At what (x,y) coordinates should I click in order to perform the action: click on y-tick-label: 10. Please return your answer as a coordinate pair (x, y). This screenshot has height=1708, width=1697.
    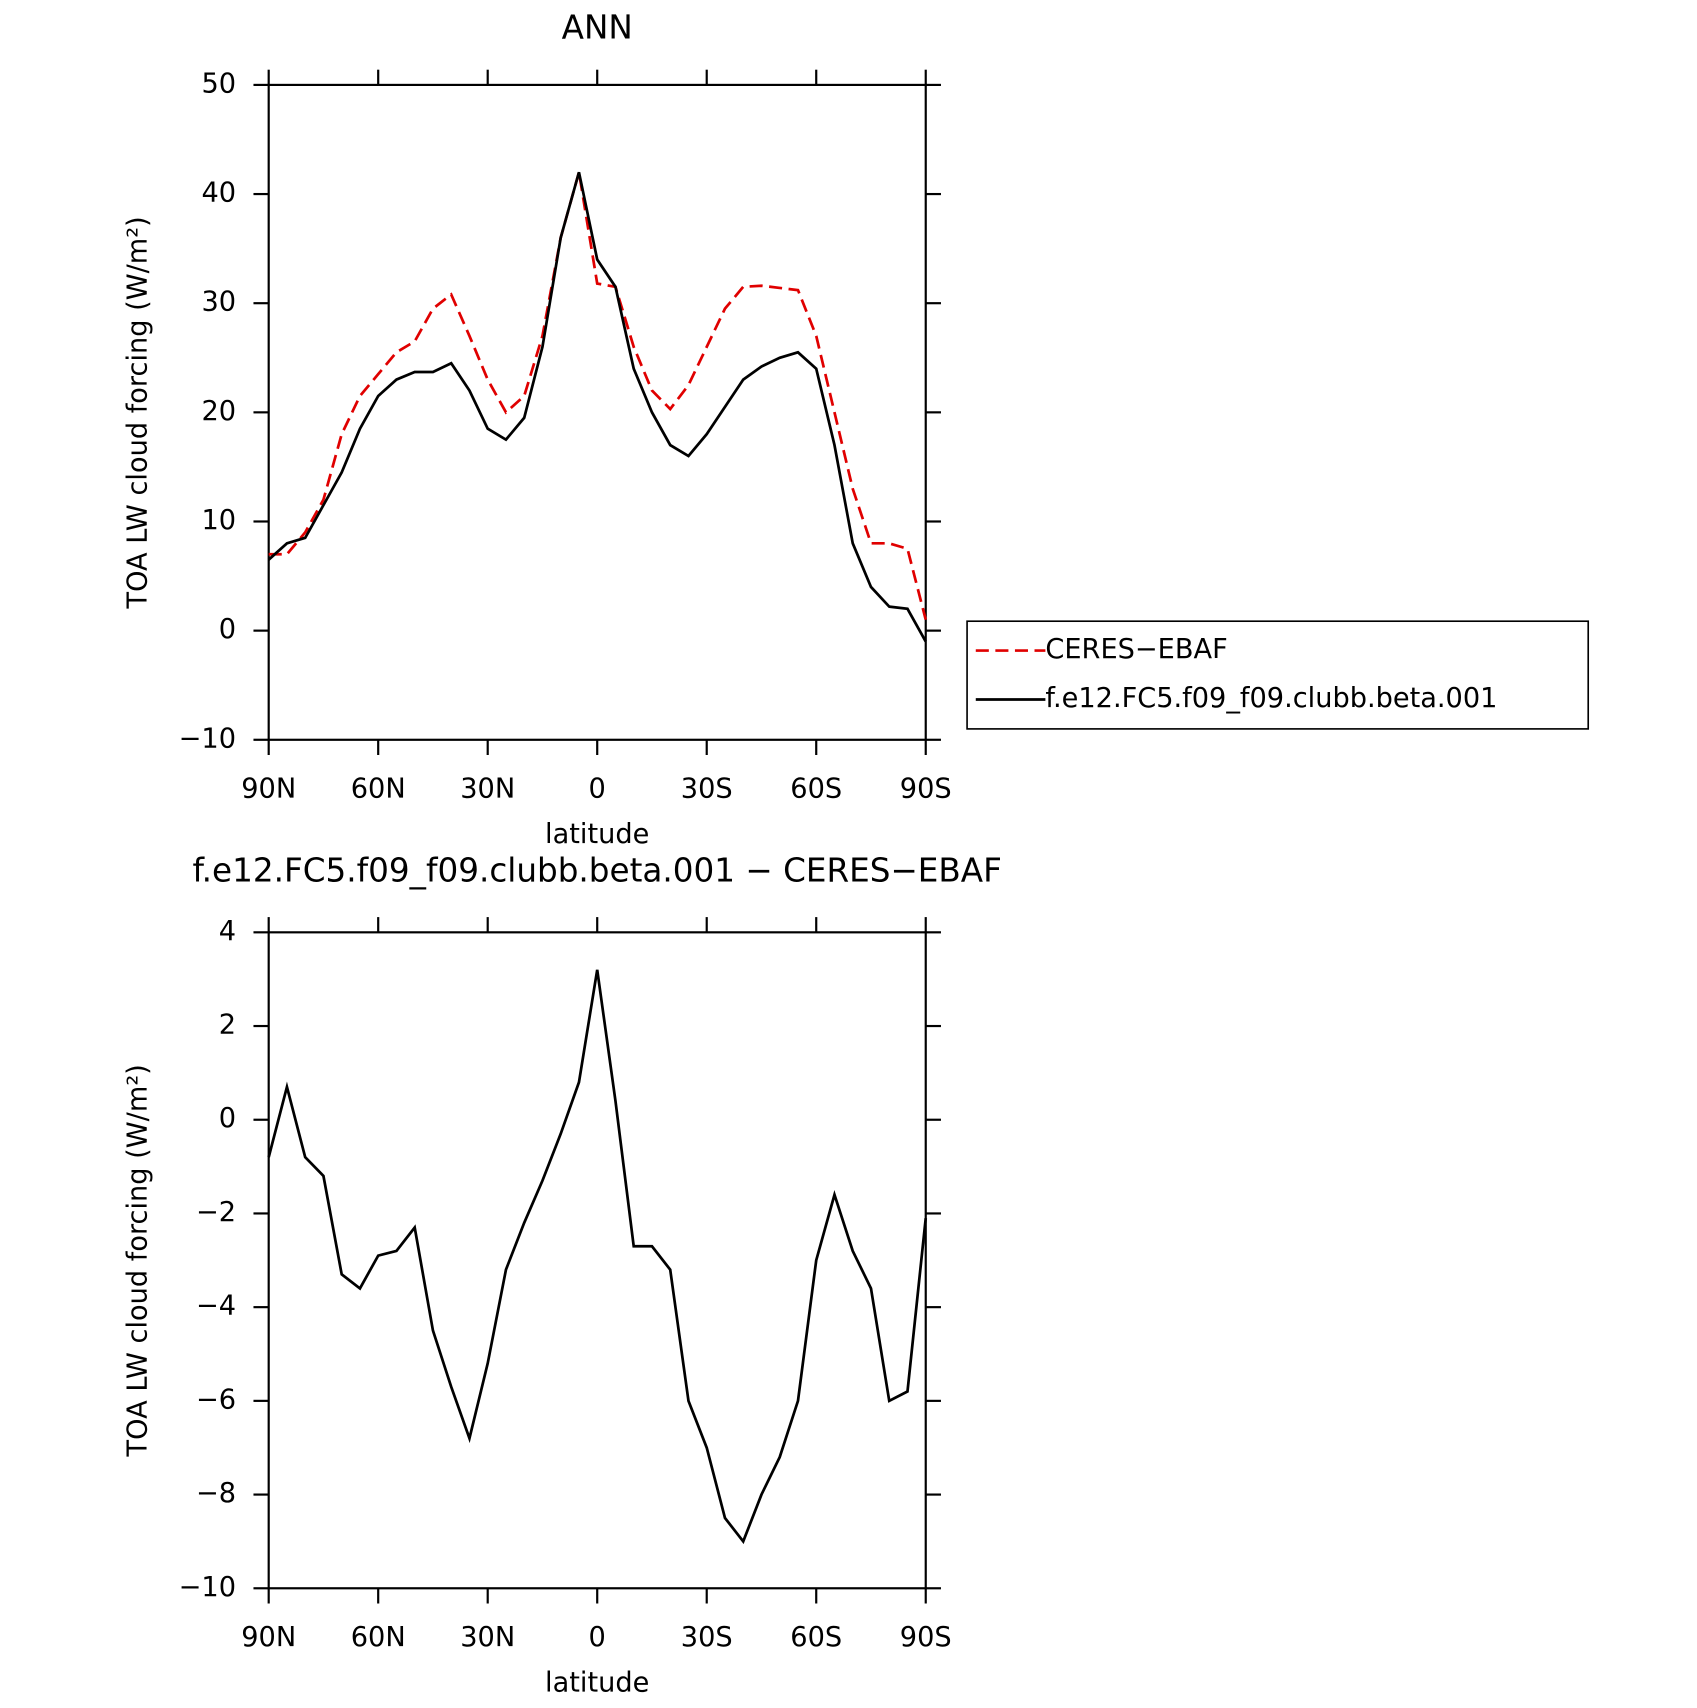
    Looking at the image, I should click on (218, 520).